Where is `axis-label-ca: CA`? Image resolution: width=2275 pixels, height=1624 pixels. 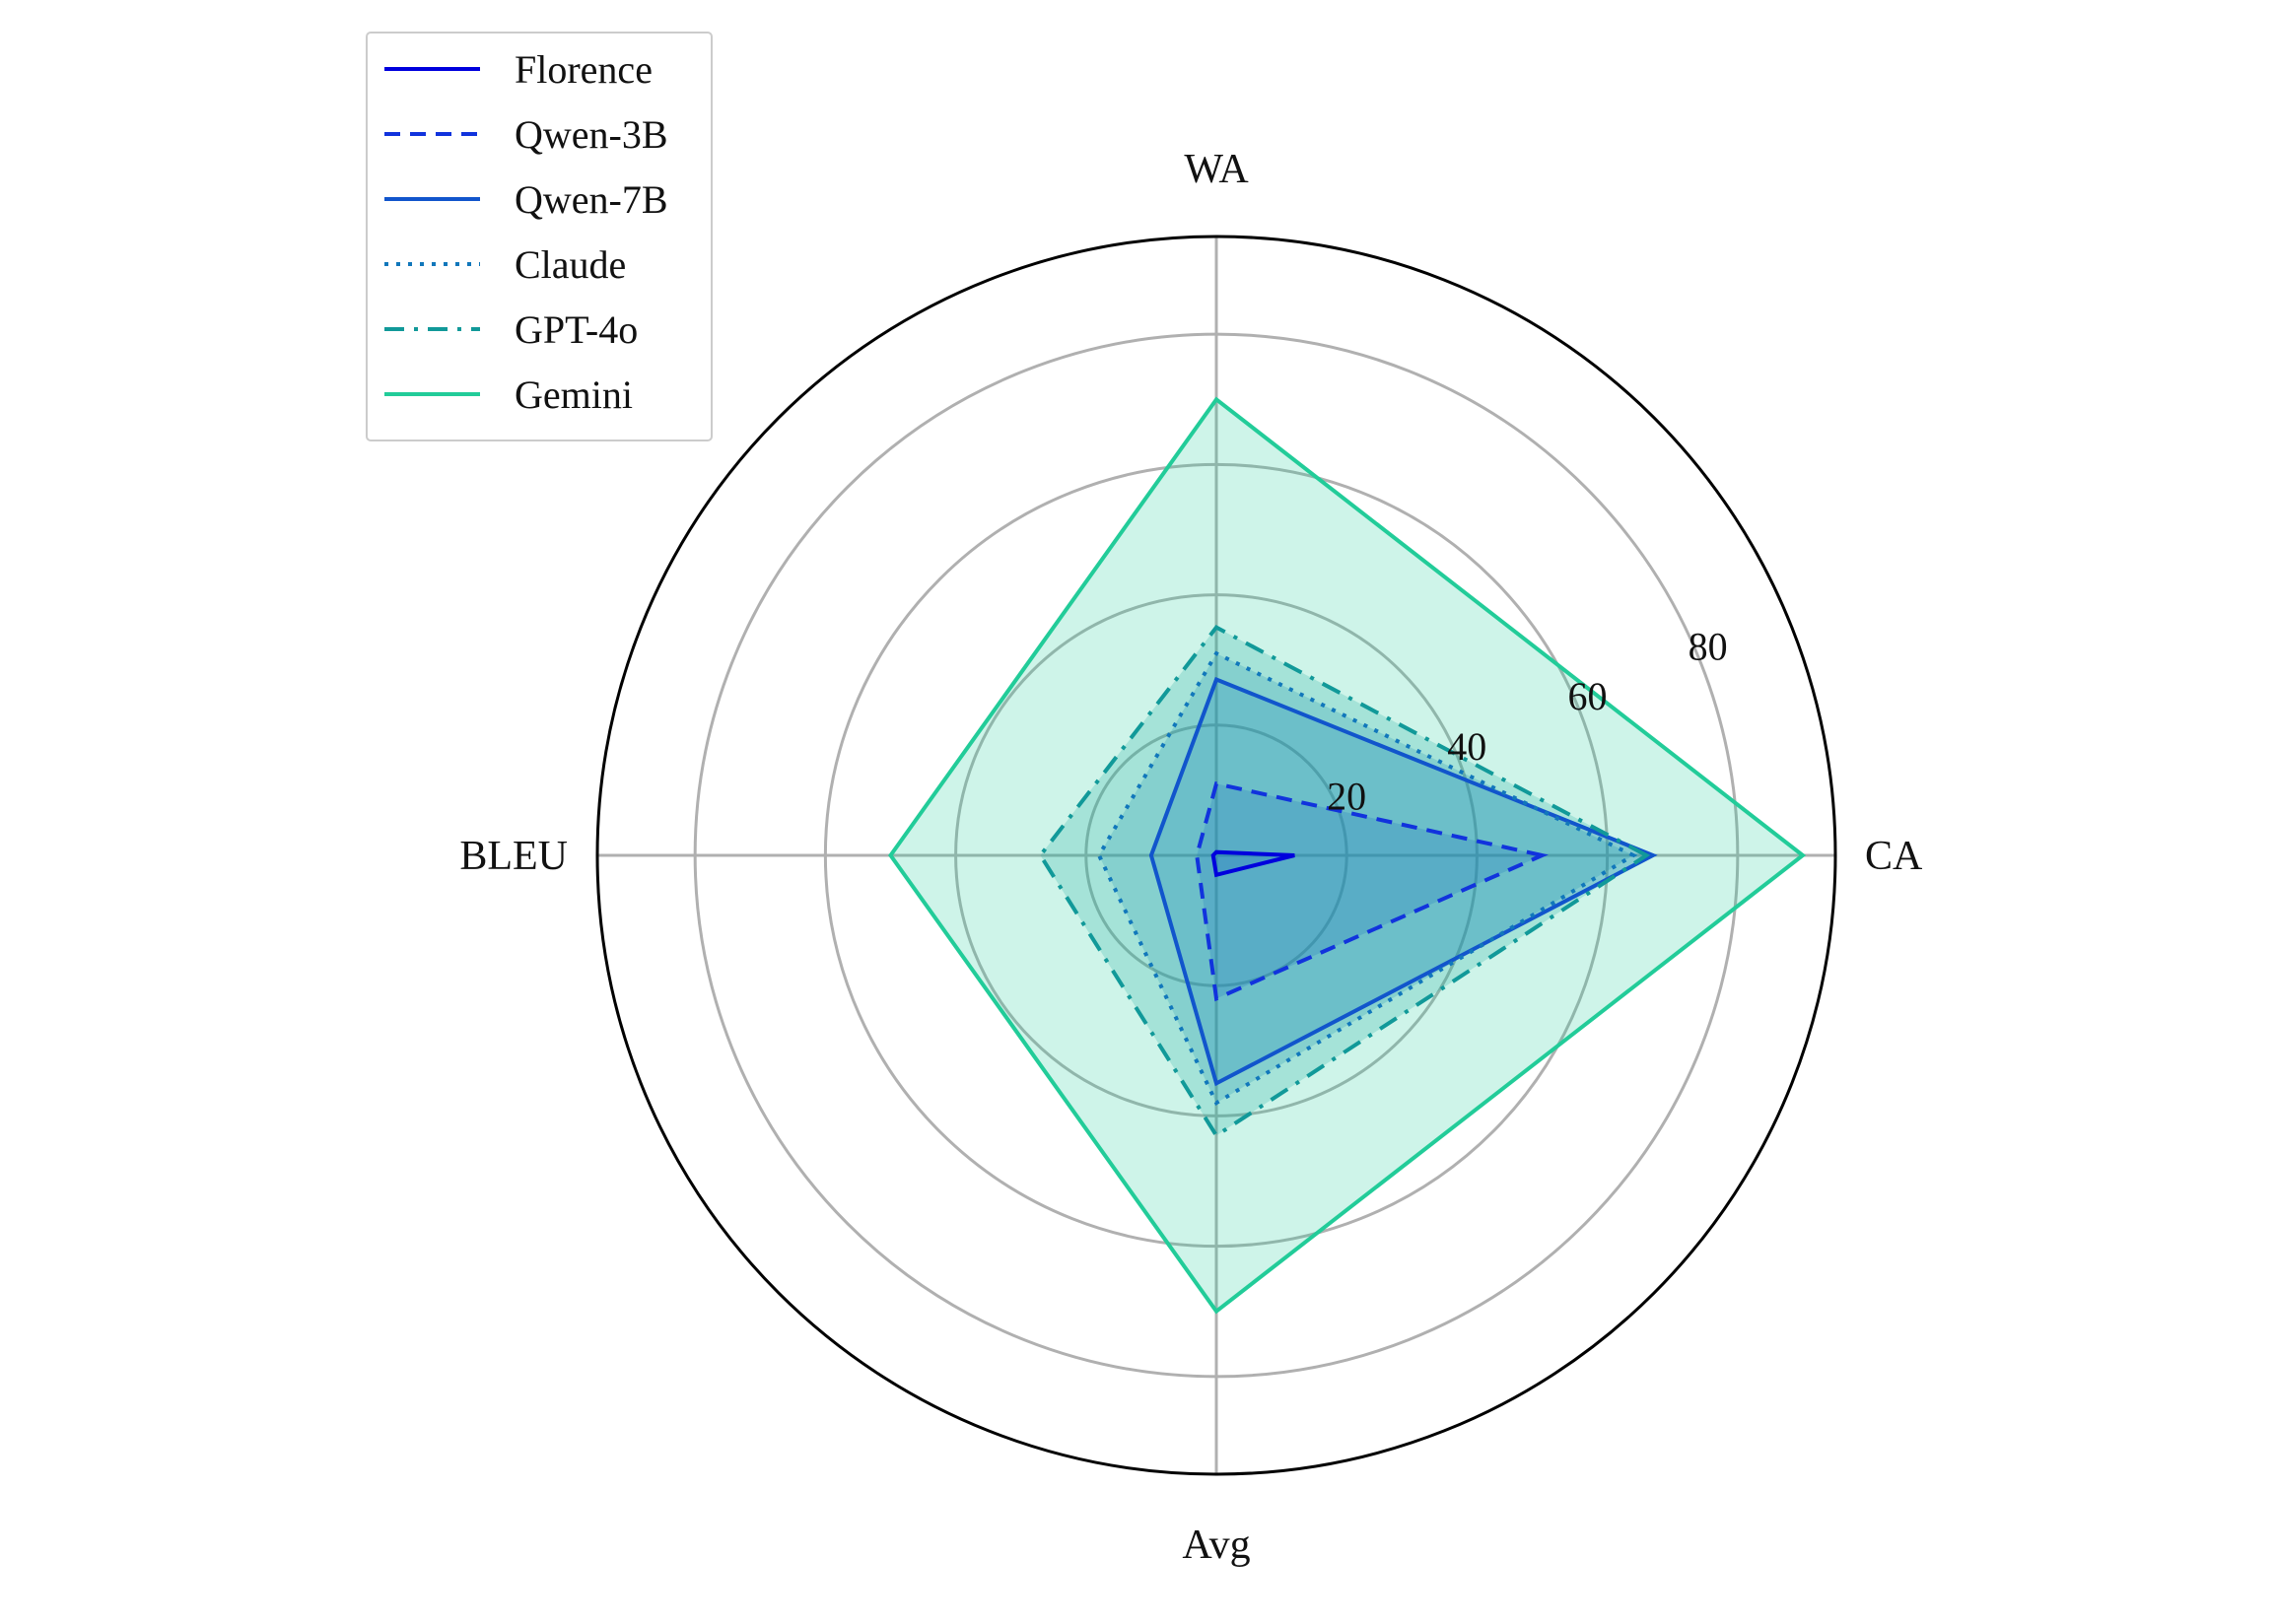
axis-label-ca: CA is located at coordinates (1894, 857).